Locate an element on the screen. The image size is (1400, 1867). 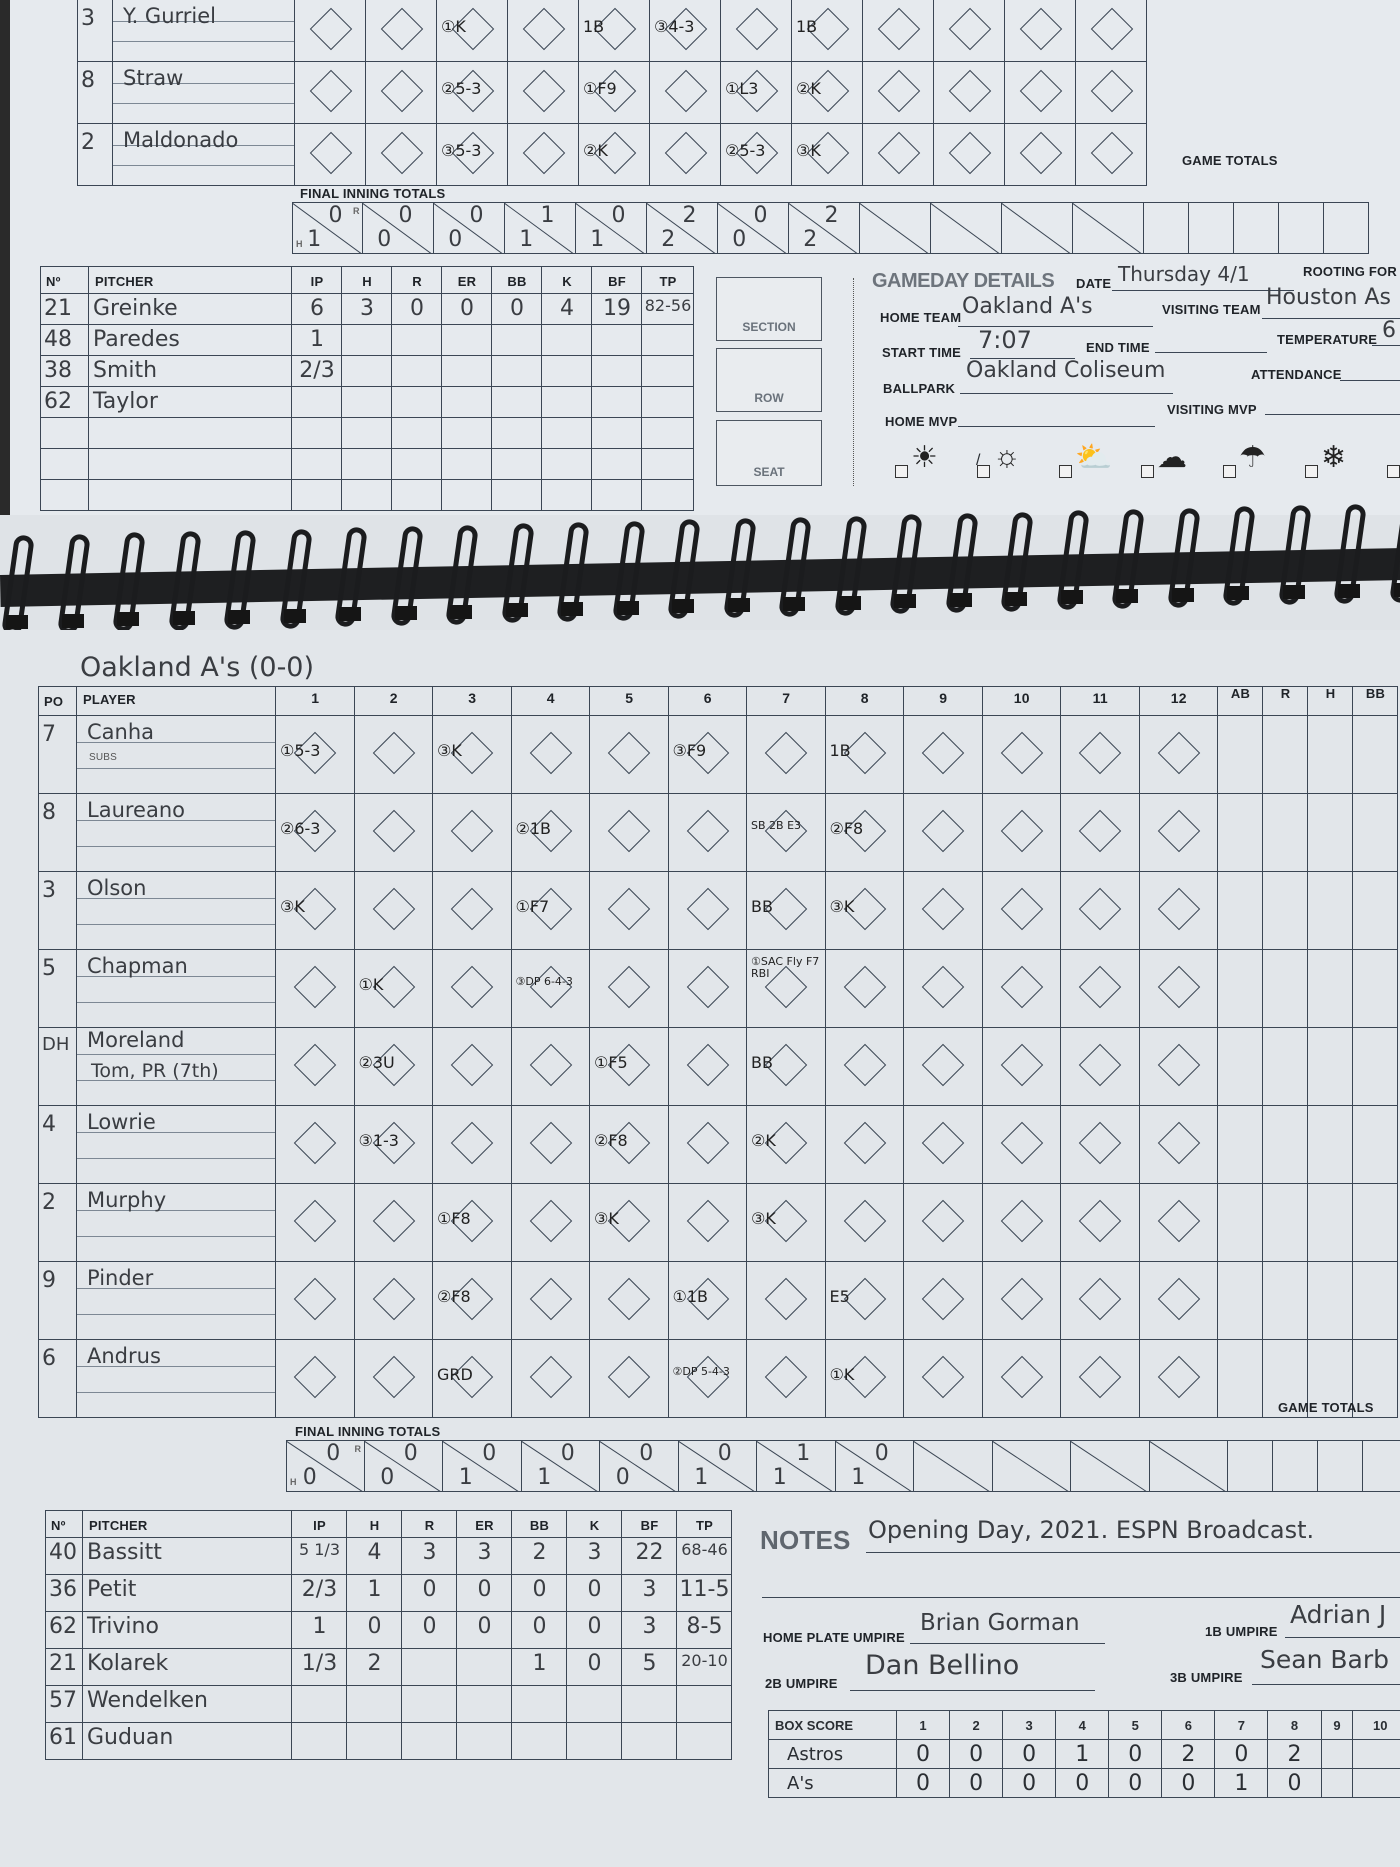
at-bat-cell: ①SAC Fly F7 RBI is located at coordinates (786, 989).